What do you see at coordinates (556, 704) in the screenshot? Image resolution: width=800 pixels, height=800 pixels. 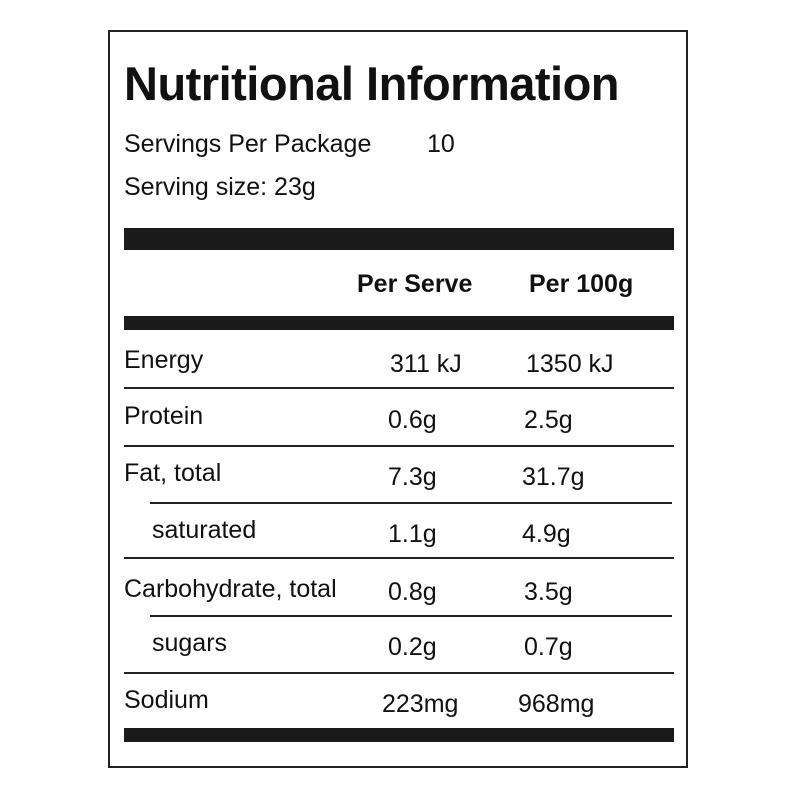 I see `cell: 968mg` at bounding box center [556, 704].